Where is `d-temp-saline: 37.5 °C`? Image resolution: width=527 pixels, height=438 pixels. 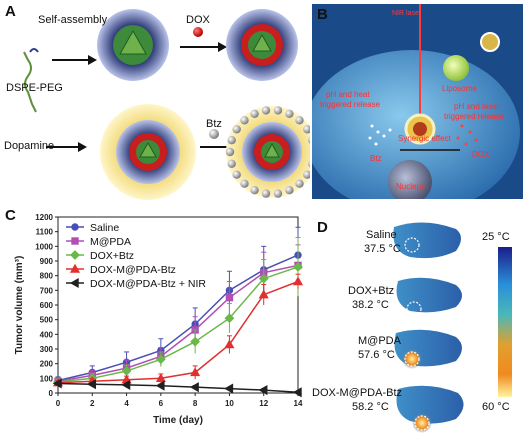 d-temp-saline: 37.5 °C is located at coordinates (382, 249).